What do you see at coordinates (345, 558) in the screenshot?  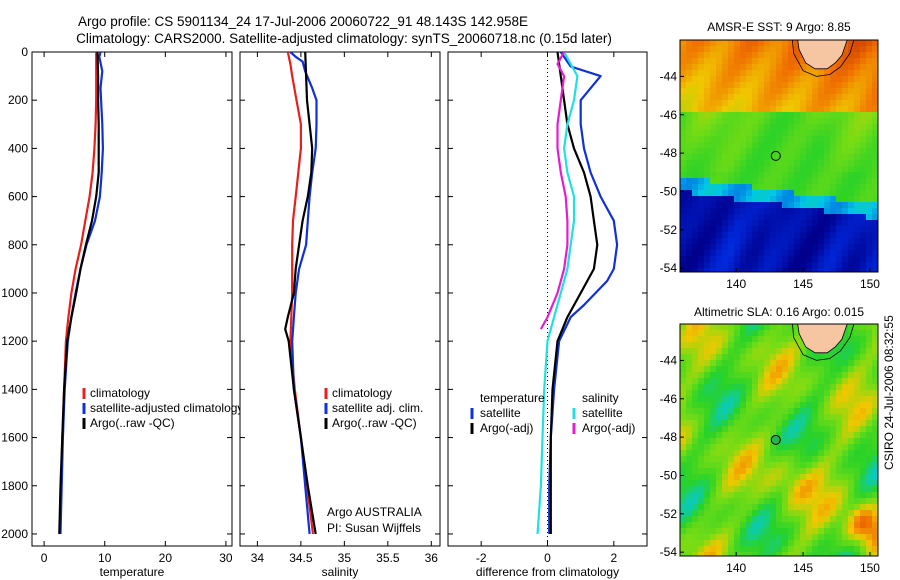 I see `x-tick-label: 35` at bounding box center [345, 558].